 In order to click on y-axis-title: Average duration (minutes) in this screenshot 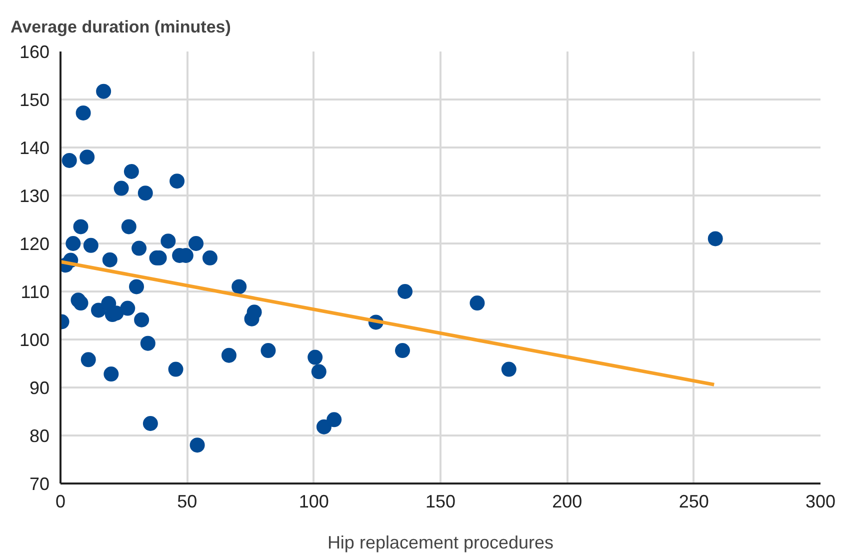, I will do `click(120, 27)`.